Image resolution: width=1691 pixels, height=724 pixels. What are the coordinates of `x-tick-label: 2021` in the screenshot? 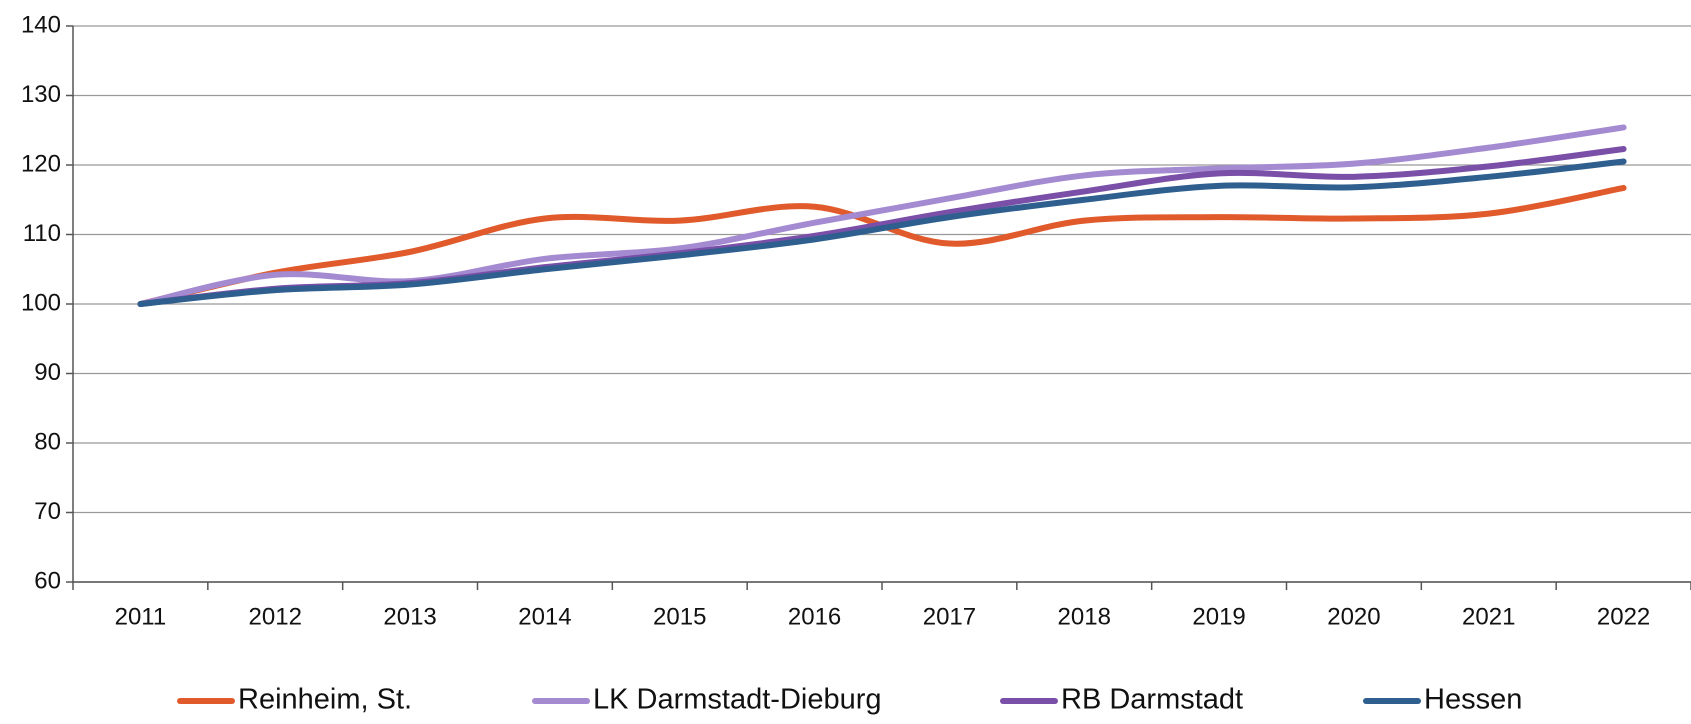 It's located at (1488, 616).